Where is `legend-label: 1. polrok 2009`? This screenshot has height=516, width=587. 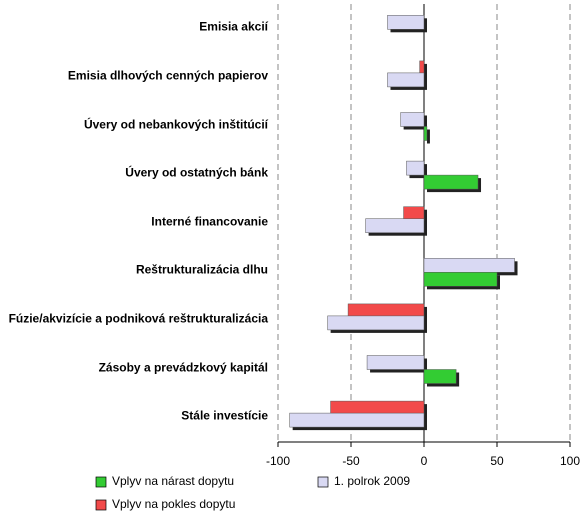 legend-label: 1. polrok 2009 is located at coordinates (372, 481).